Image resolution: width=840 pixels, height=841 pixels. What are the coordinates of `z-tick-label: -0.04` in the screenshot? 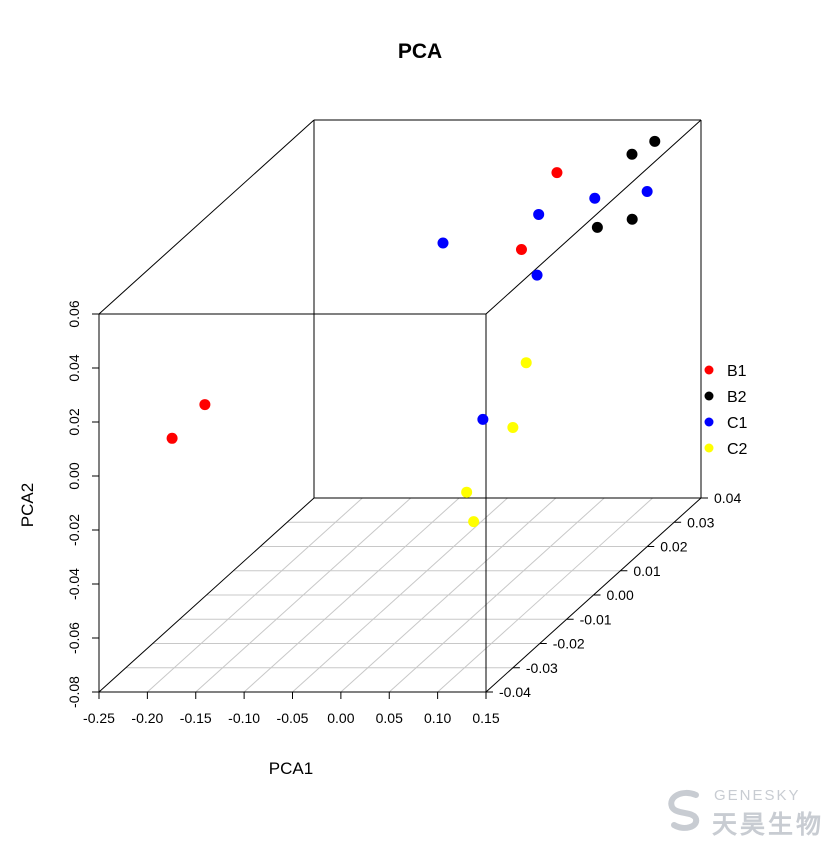 It's located at (515, 692).